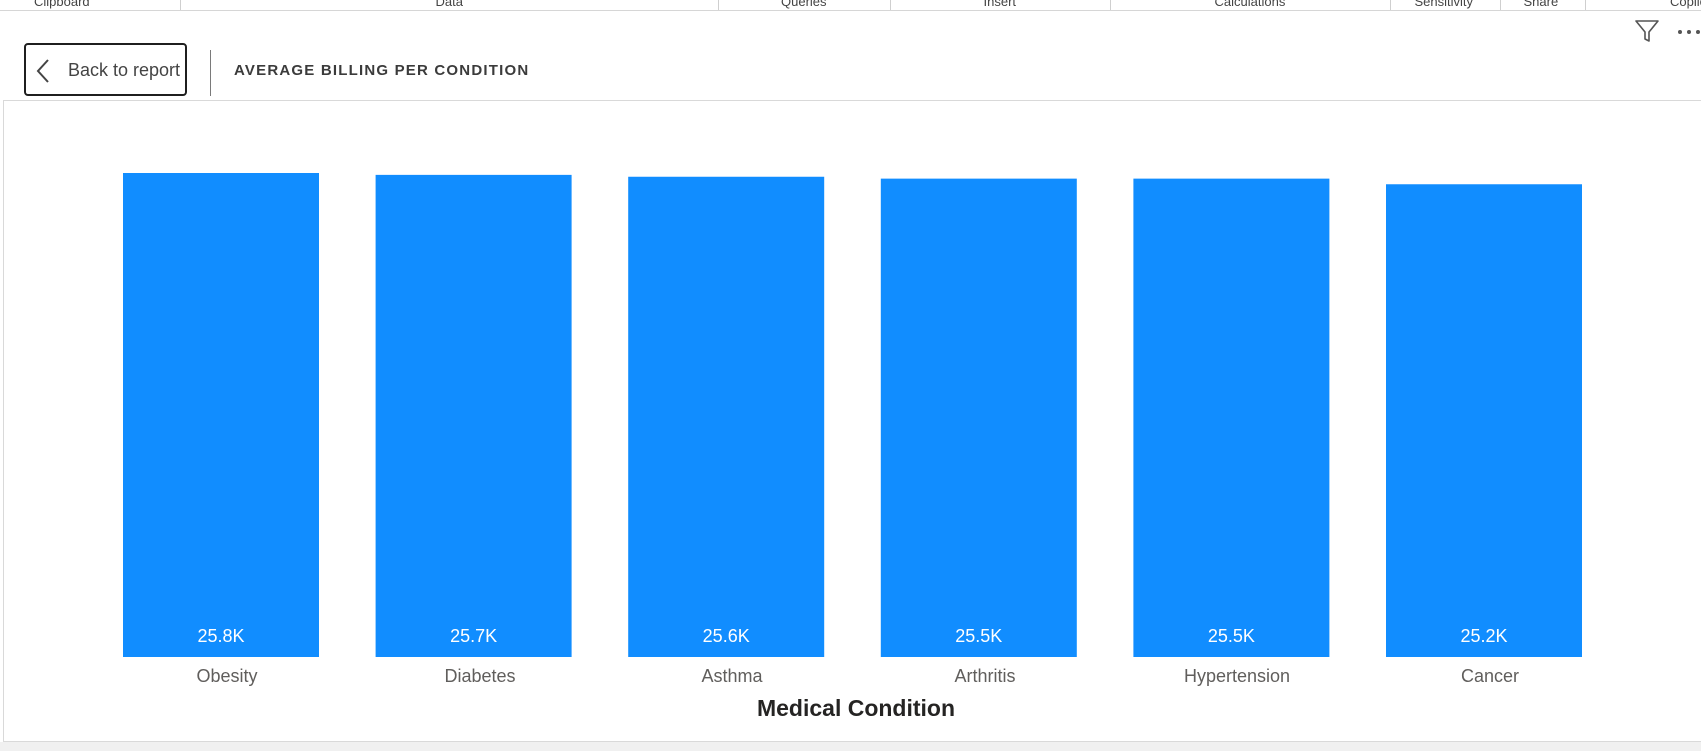  I want to click on bar-diabetes, so click(473, 415).